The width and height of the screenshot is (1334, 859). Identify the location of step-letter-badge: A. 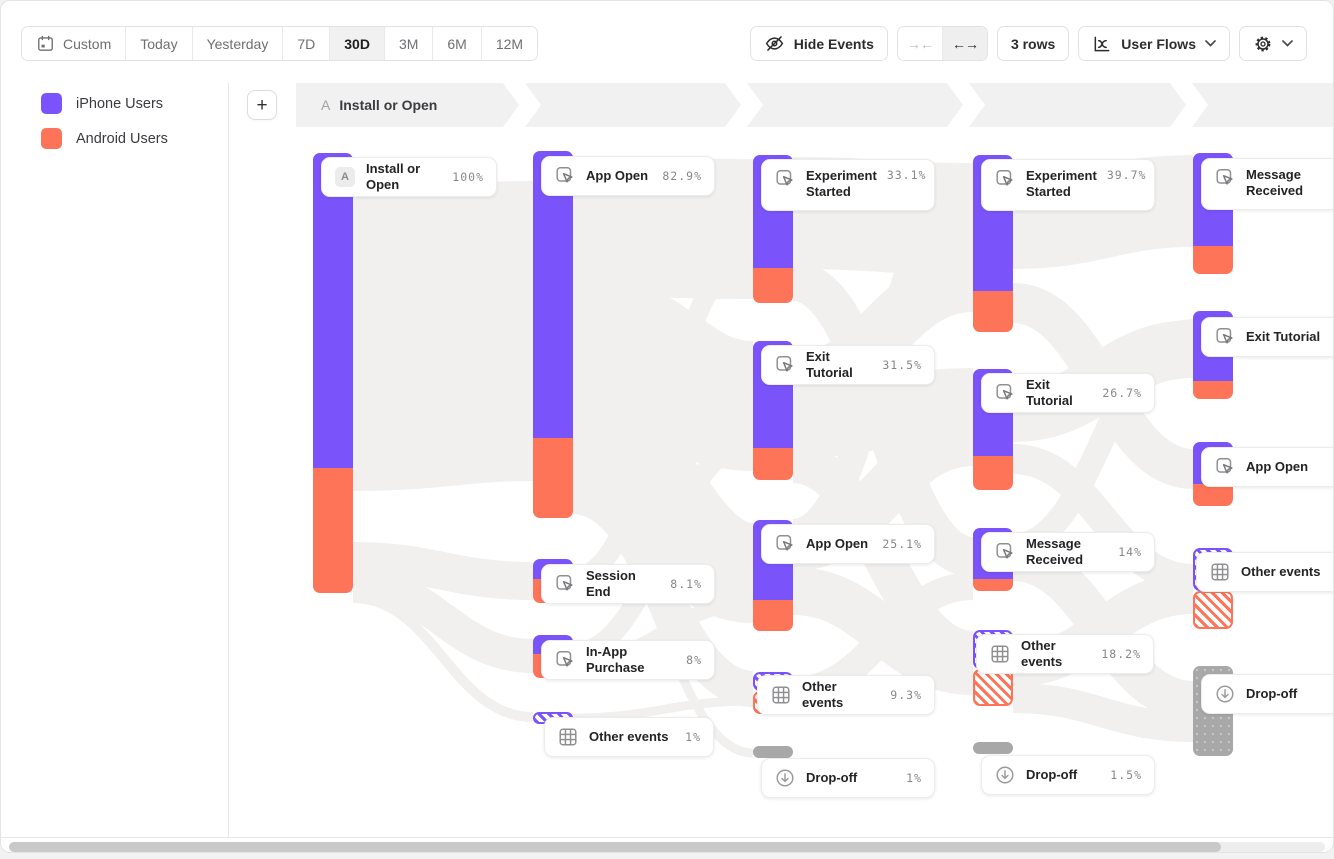
(345, 177).